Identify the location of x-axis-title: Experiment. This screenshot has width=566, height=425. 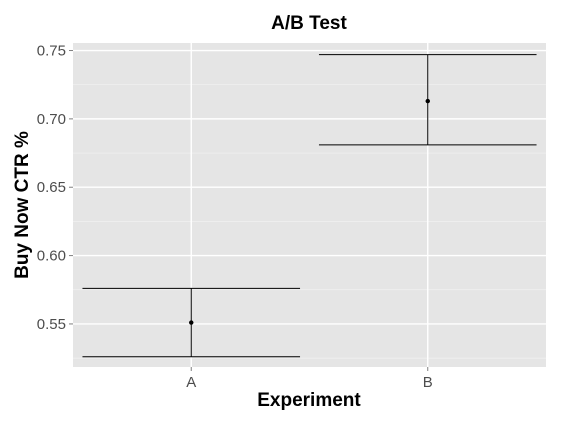
(309, 400).